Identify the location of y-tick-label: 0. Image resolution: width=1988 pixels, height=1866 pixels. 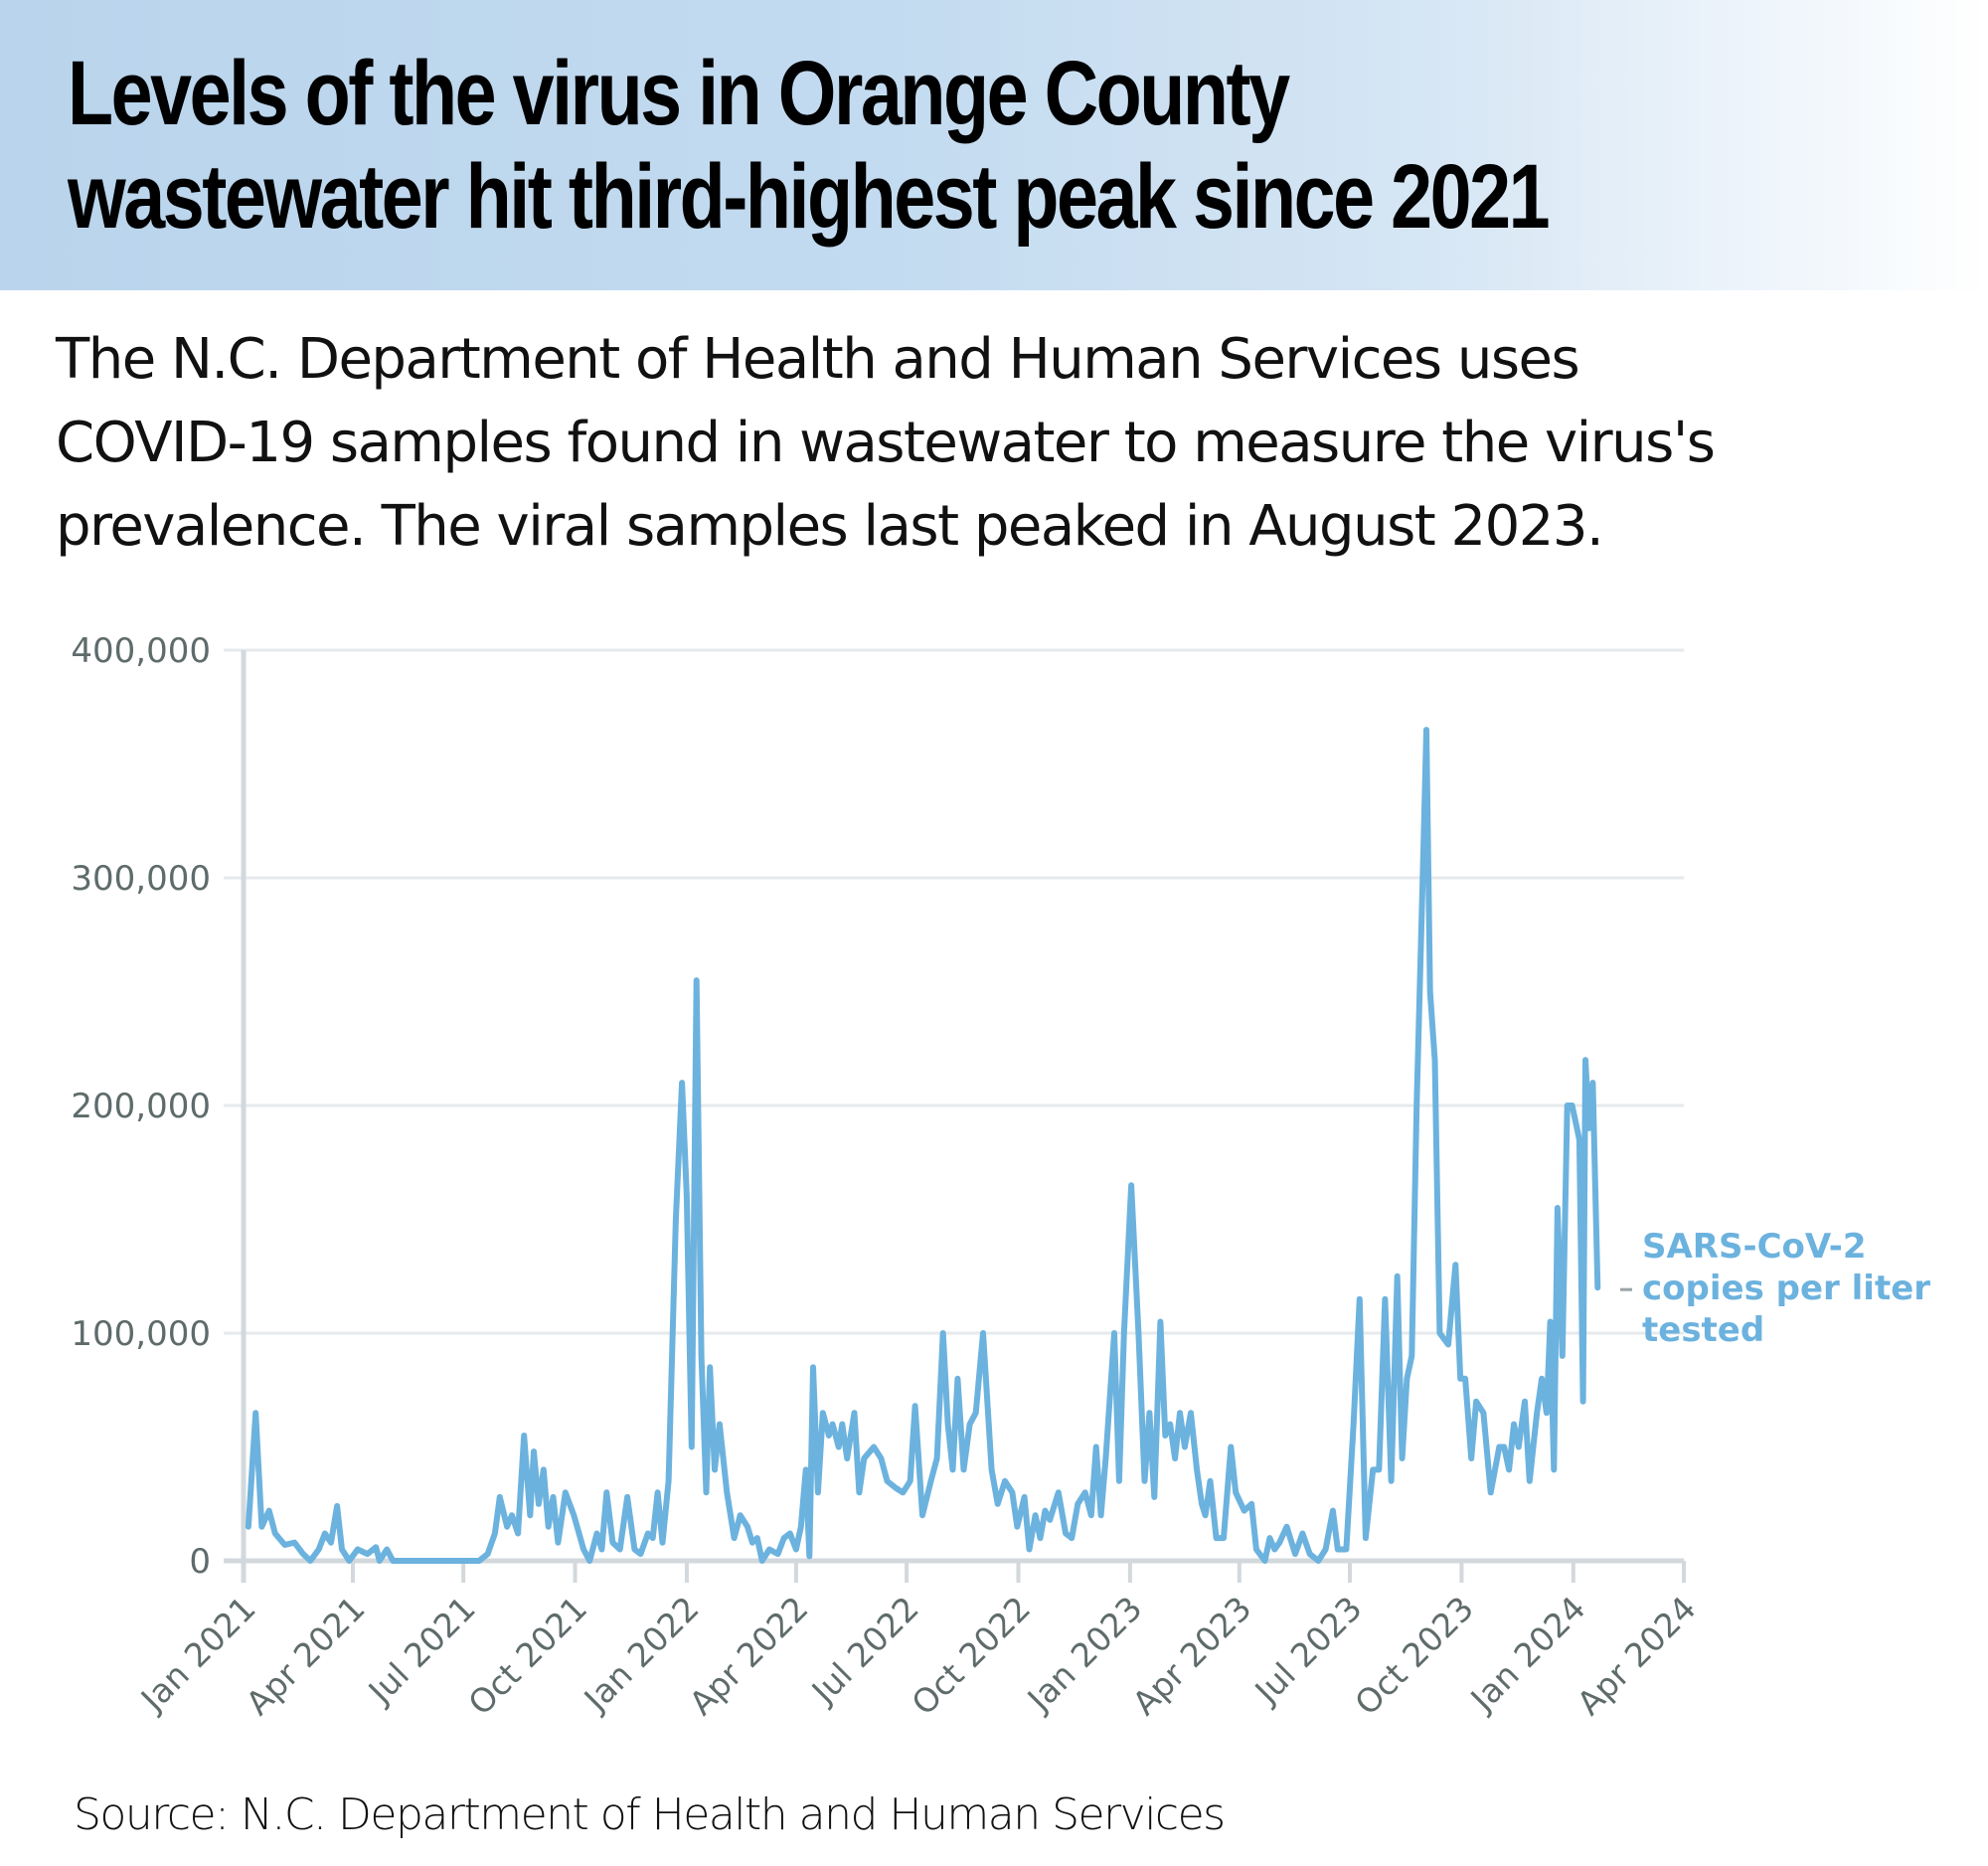
(200, 1562).